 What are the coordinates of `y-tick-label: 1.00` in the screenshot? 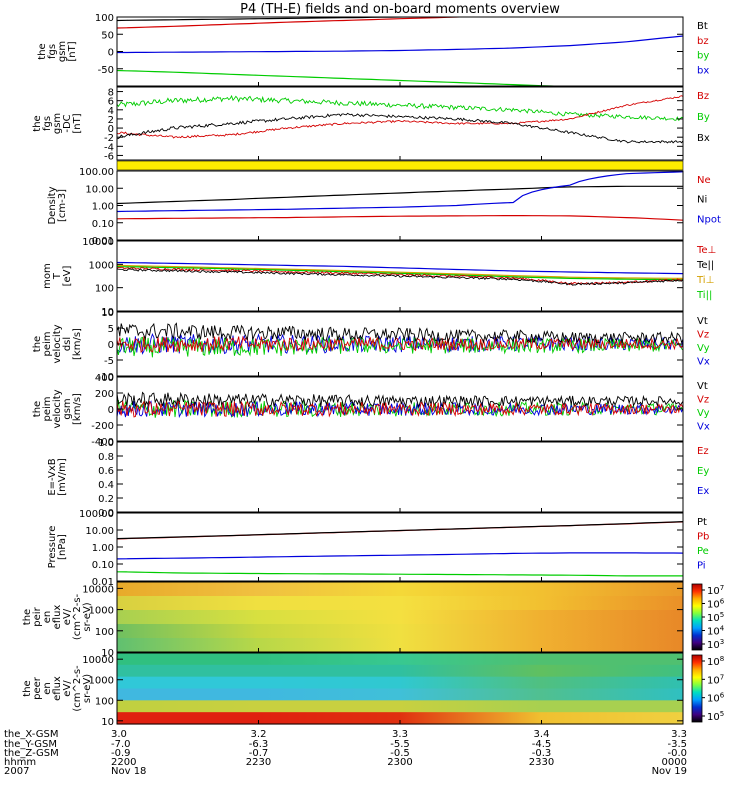 It's located at (103, 548).